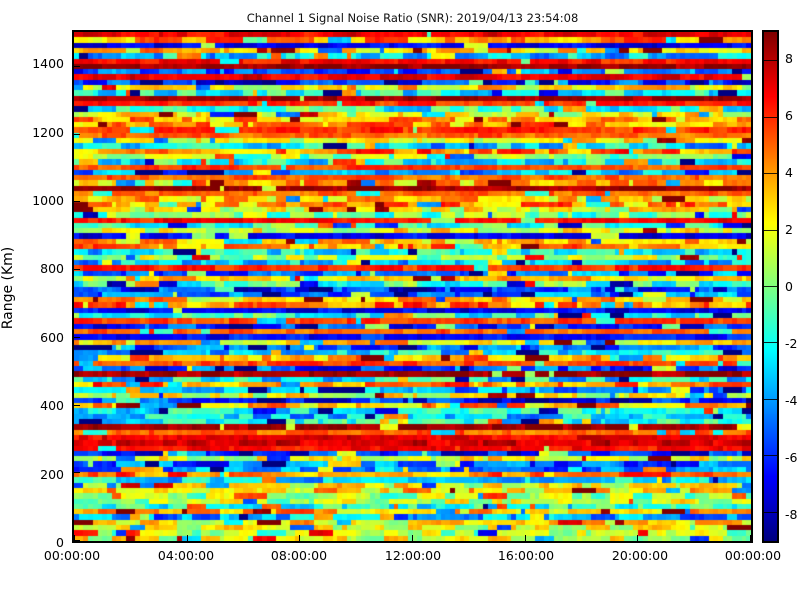  What do you see at coordinates (789, 172) in the screenshot?
I see `colorbar-tick-label: 4` at bounding box center [789, 172].